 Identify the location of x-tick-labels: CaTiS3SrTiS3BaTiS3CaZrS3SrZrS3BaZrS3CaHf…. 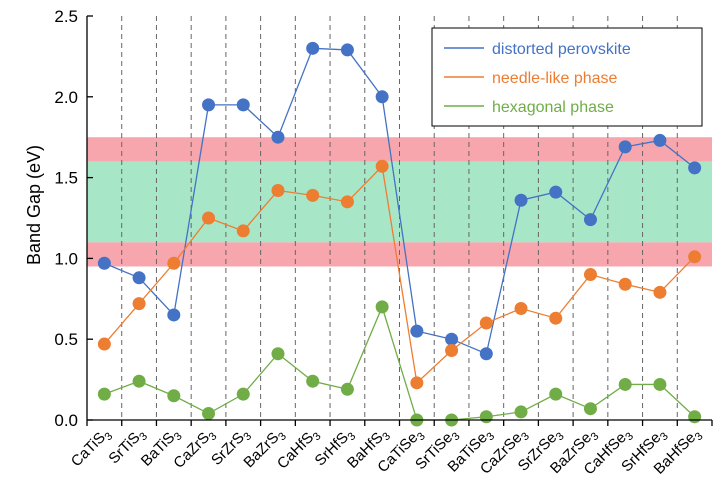
(387, 453).